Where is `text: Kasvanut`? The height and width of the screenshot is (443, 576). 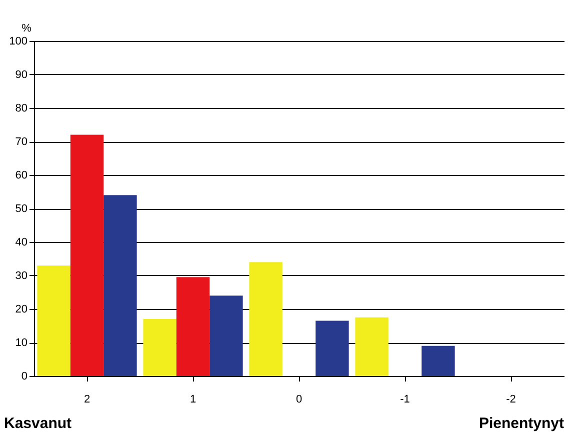
text: Kasvanut is located at coordinates (38, 423).